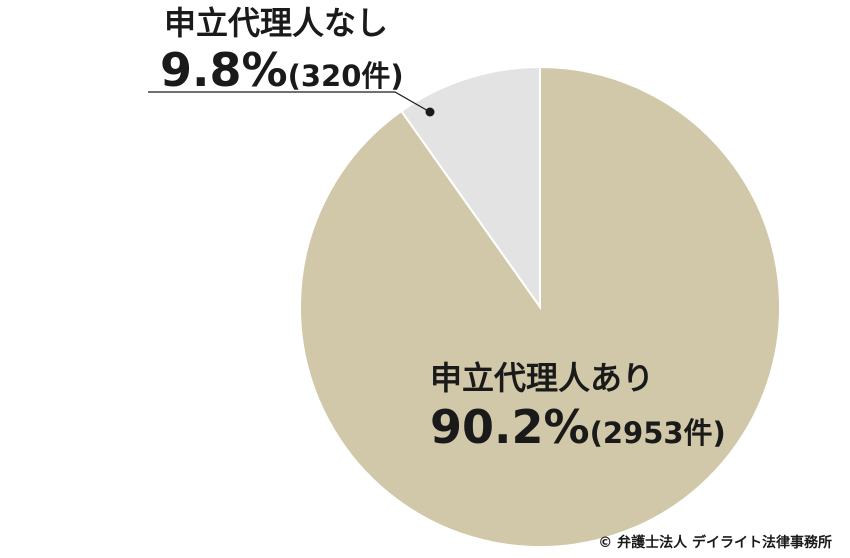 Image resolution: width=850 pixels, height=558 pixels. What do you see at coordinates (510, 427) in the screenshot?
I see `slice-percent-with-attorney: 90.2%` at bounding box center [510, 427].